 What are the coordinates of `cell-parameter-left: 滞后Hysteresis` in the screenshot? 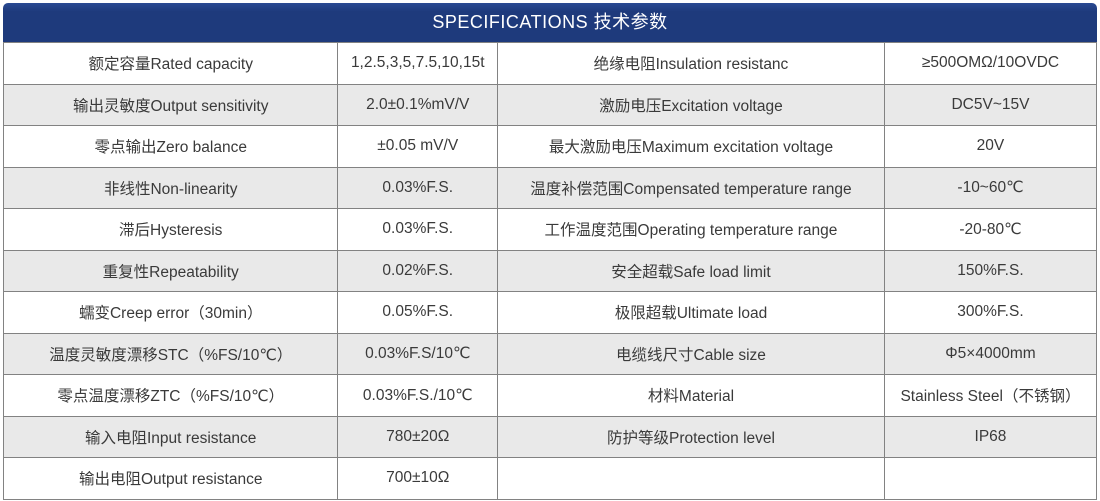 It's located at (170, 229).